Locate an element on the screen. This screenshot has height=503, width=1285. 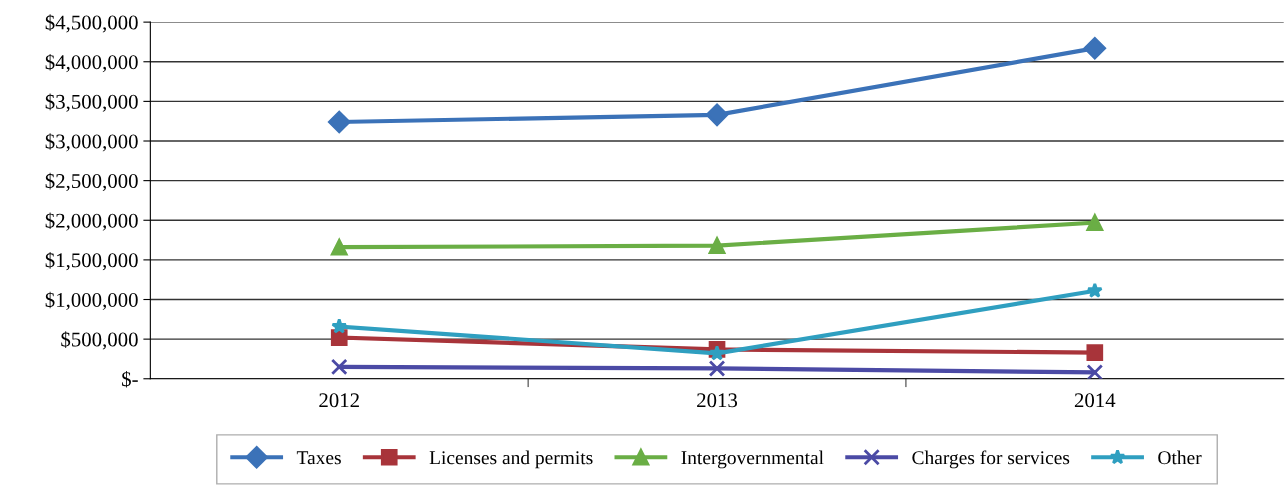
y-tick-label: $2,000,000 is located at coordinates (91, 221).